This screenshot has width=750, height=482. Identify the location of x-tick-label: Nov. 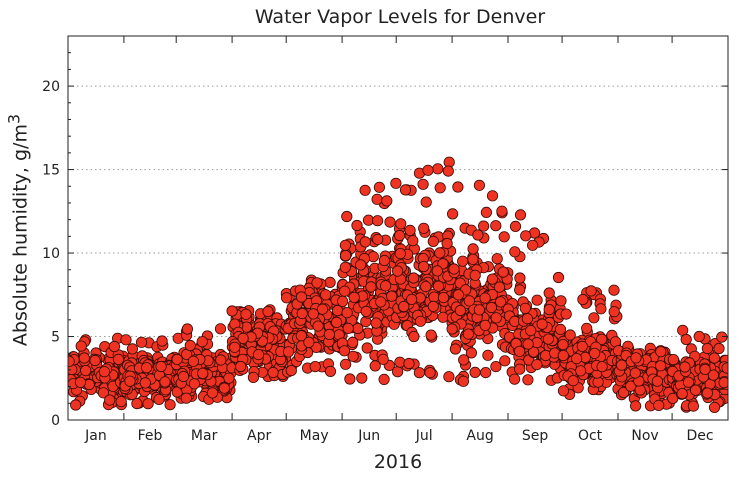
(644, 436).